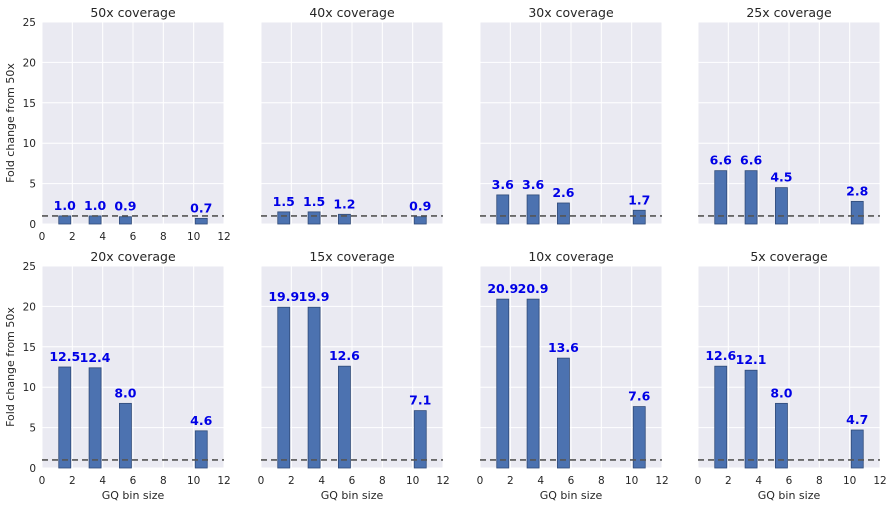 Image resolution: width=892 pixels, height=507 pixels. I want to click on data-label: 12.5, so click(64, 356).